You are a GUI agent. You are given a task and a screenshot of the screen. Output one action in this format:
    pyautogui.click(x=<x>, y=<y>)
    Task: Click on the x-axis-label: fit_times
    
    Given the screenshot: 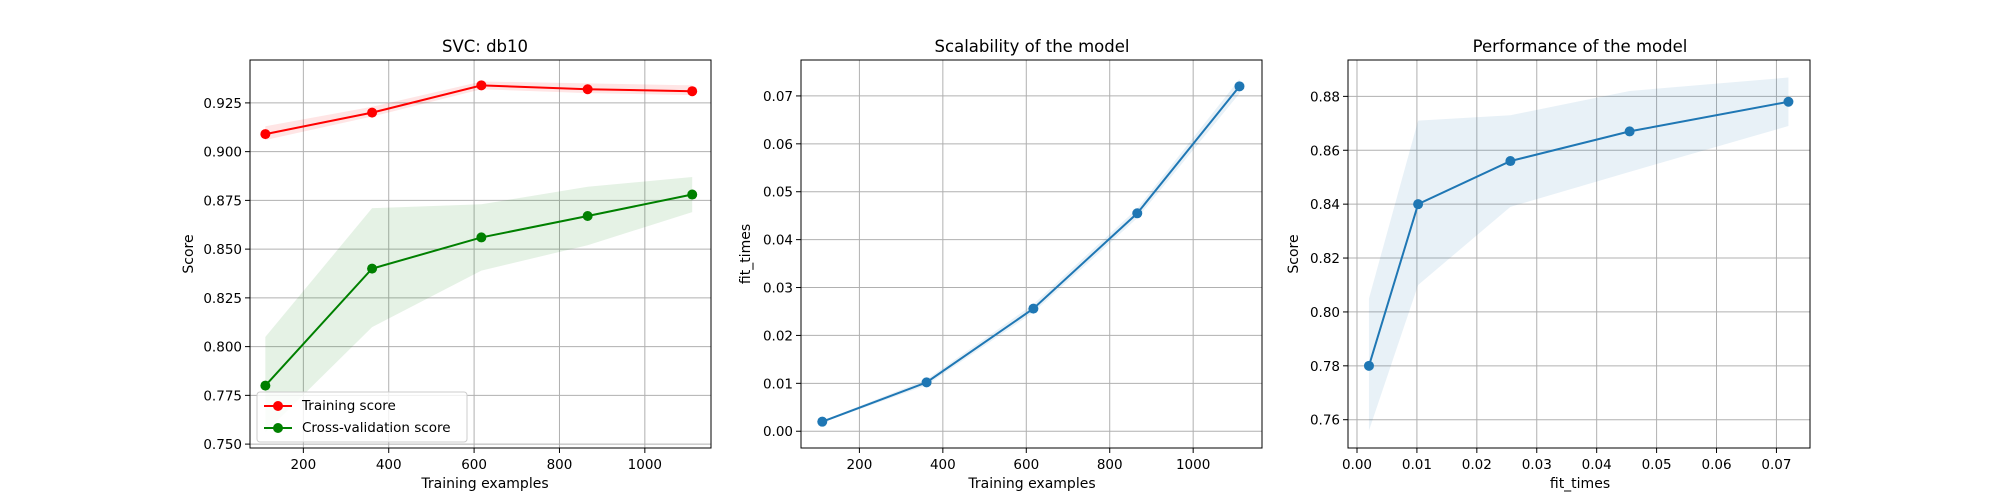 What is the action you would take?
    pyautogui.click(x=1580, y=484)
    